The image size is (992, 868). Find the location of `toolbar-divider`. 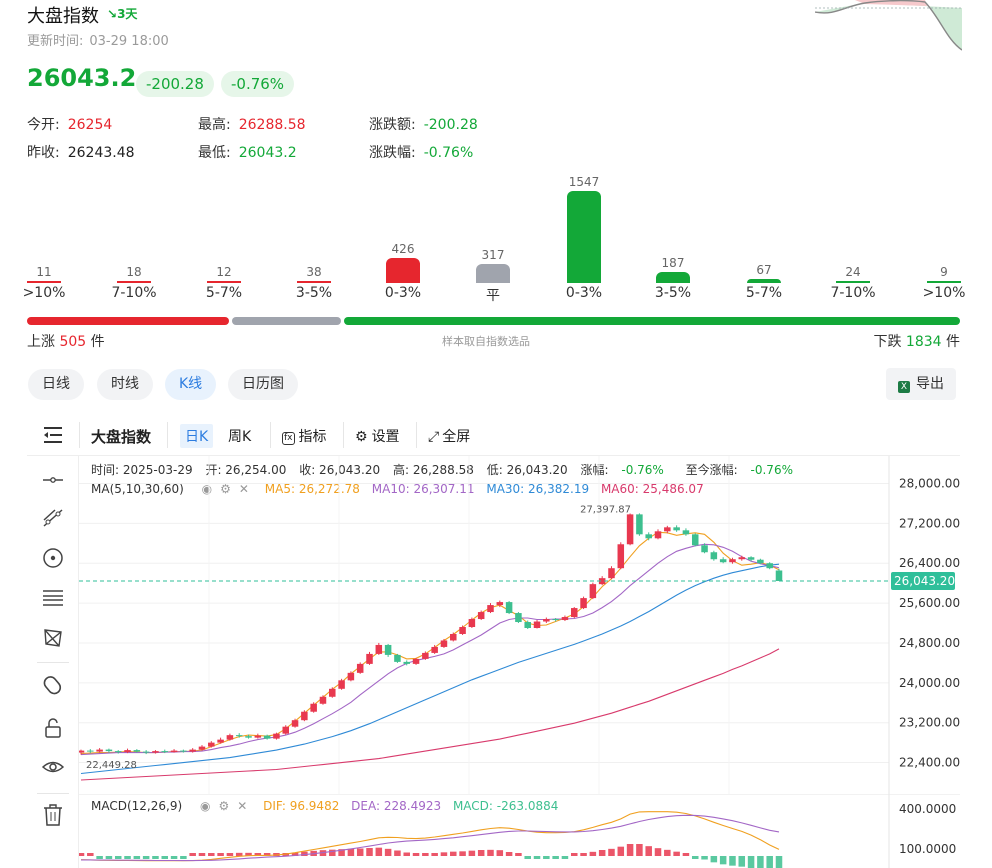

toolbar-divider is located at coordinates (416, 435).